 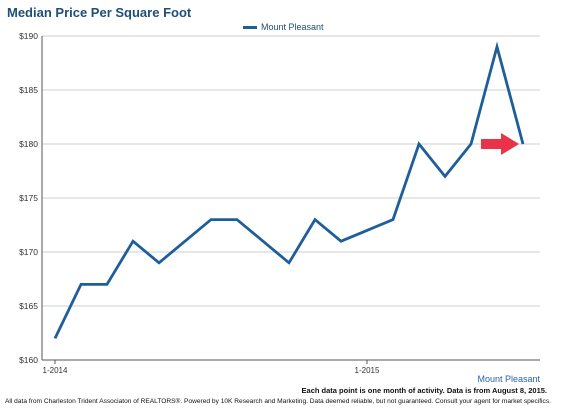 What do you see at coordinates (28, 360) in the screenshot?
I see `y-tick-label: $160` at bounding box center [28, 360].